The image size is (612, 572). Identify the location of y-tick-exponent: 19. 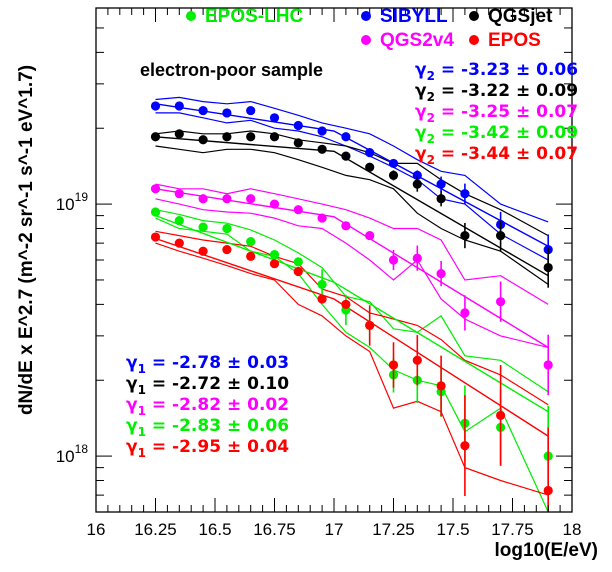
(82, 197).